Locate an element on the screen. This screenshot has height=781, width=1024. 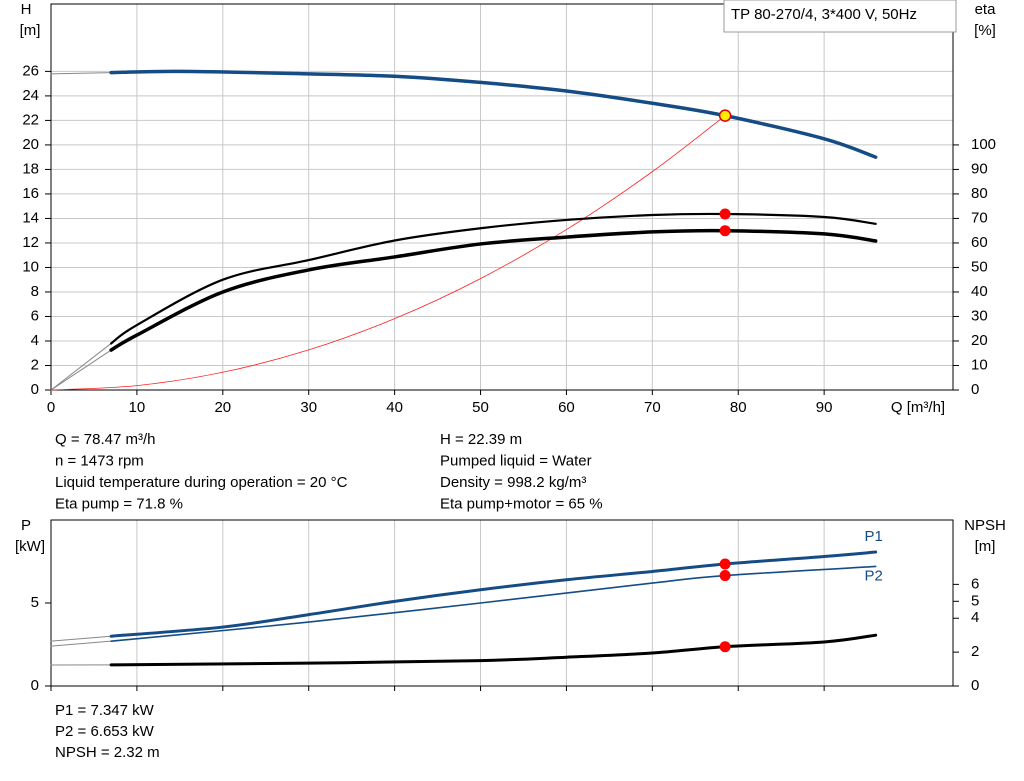
x-tick-label: 50 is located at coordinates (480, 407).